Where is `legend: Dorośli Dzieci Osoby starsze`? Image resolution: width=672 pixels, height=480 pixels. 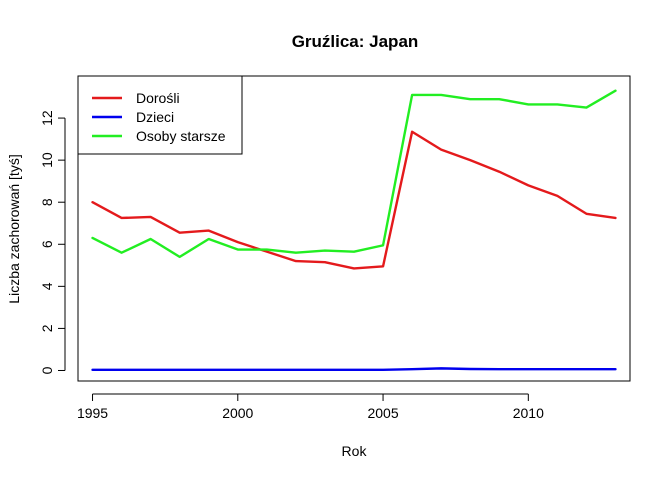
legend: Dorośli Dzieci Osoby starsze is located at coordinates (160, 115).